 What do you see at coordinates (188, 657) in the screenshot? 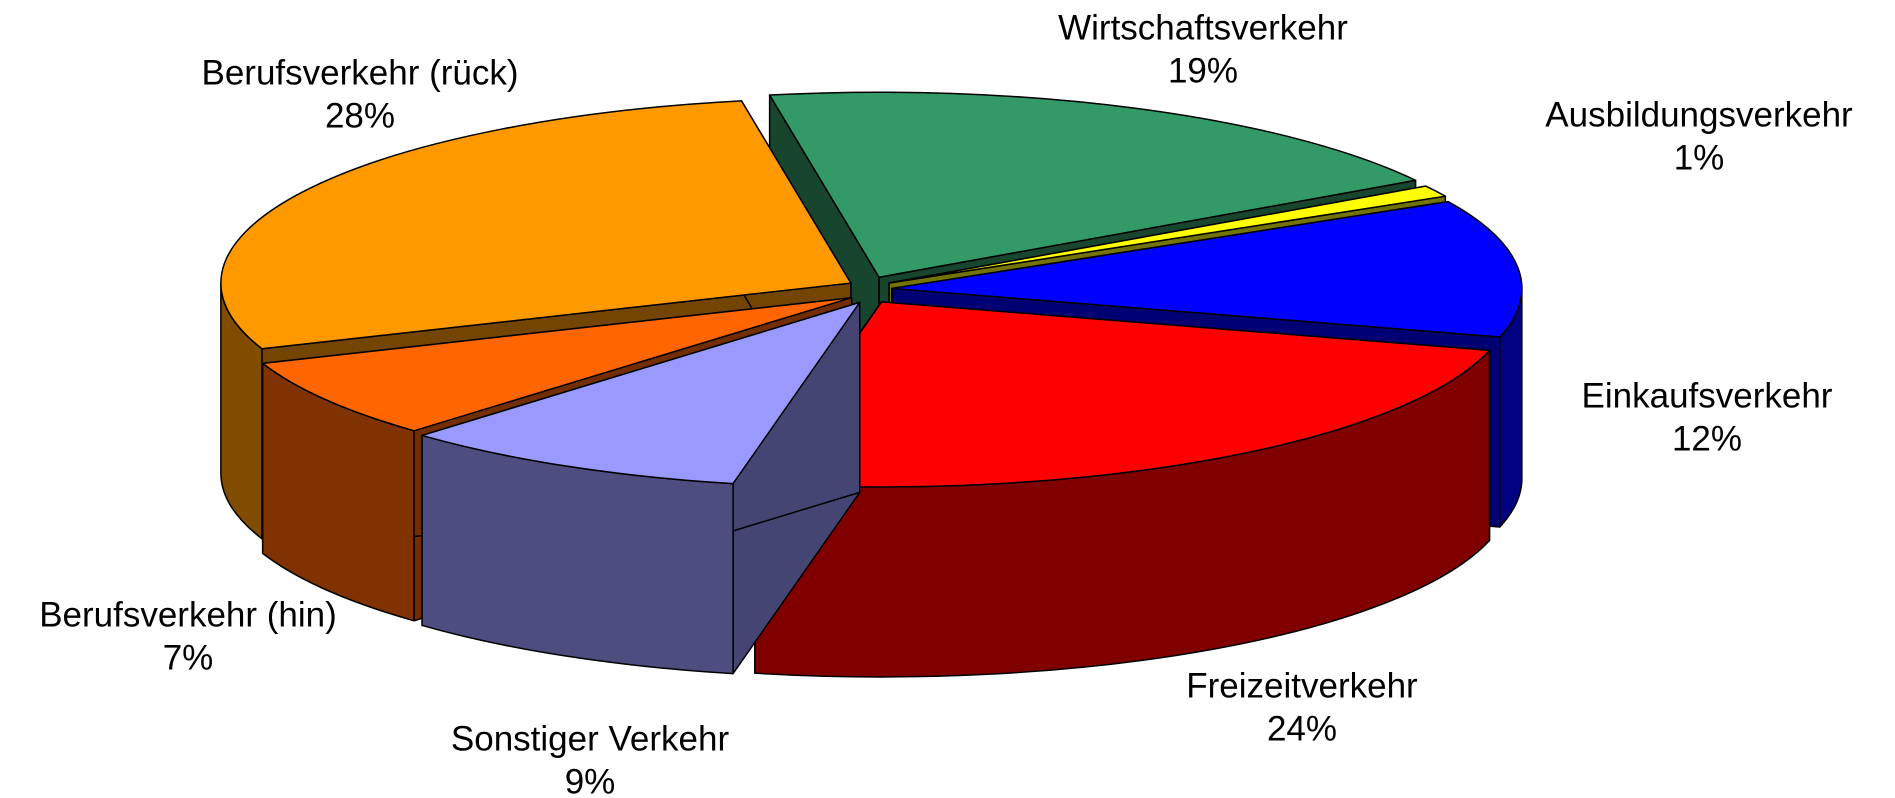
I see `slice-value-label: 7%` at bounding box center [188, 657].